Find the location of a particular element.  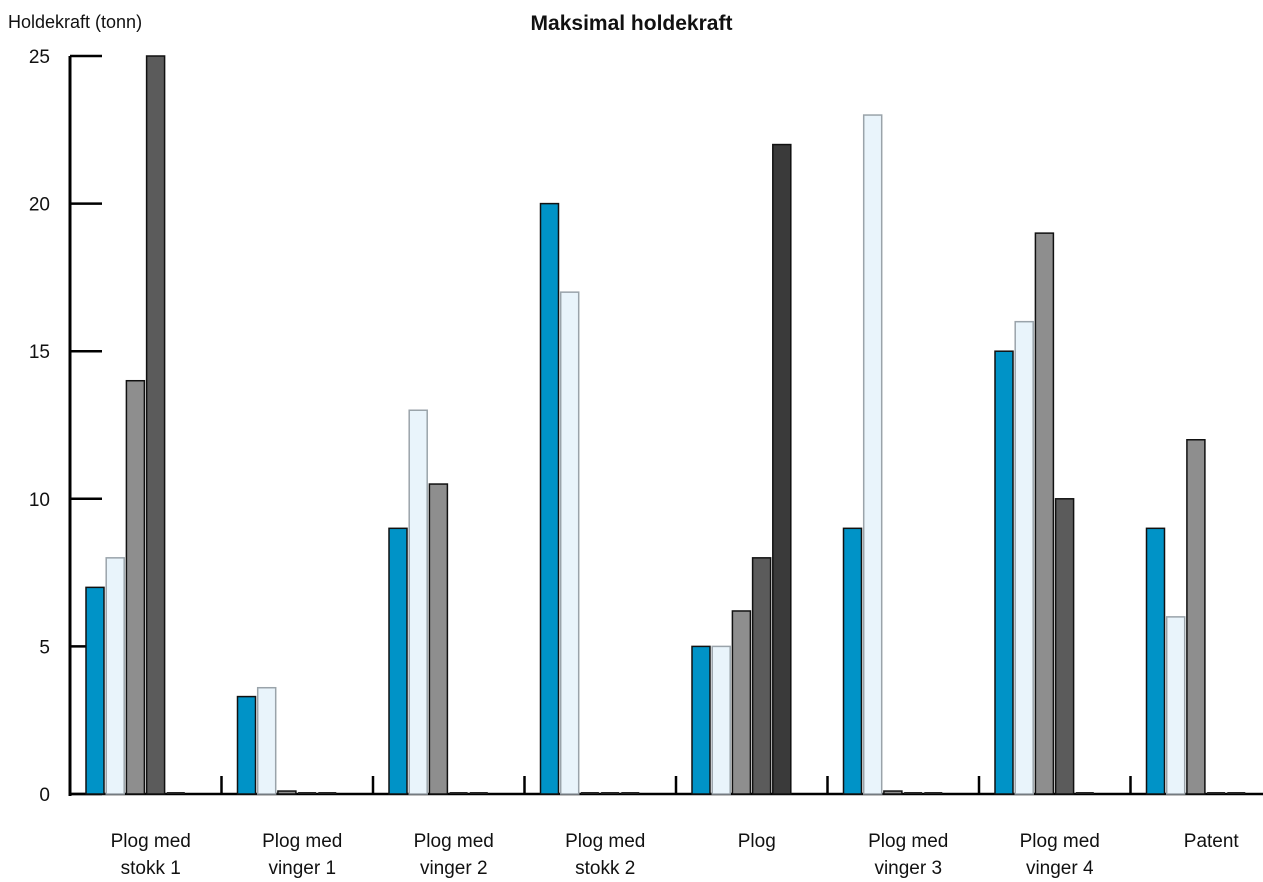

category-label: vinger 2 is located at coordinates (454, 868).